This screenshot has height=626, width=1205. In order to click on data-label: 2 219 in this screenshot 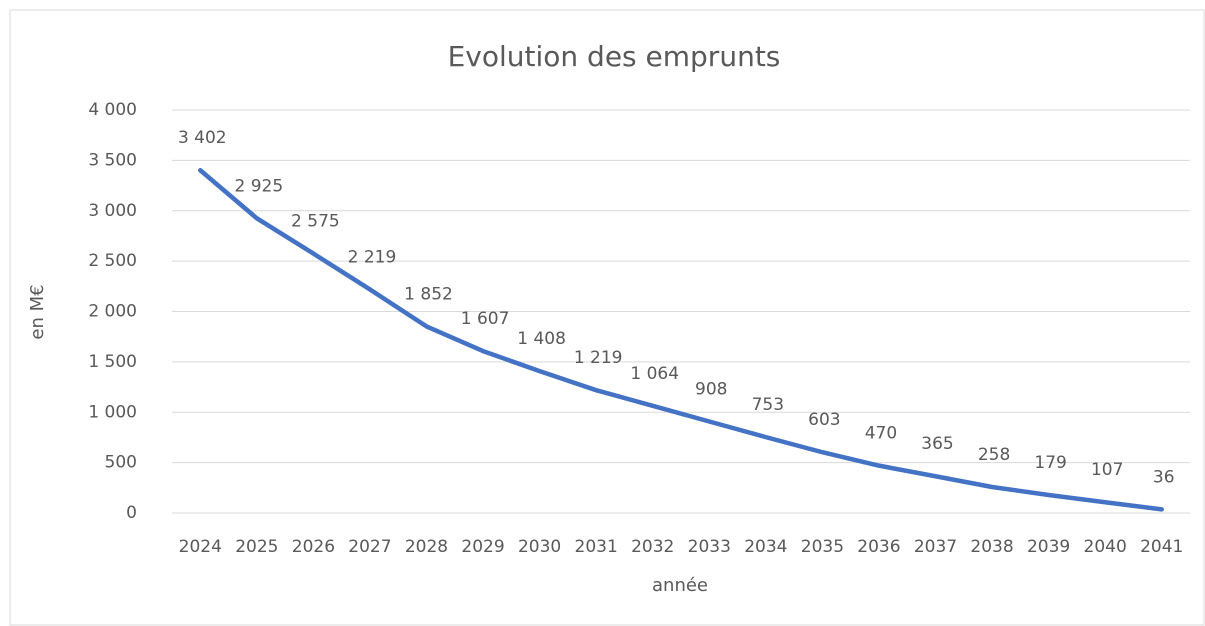, I will do `click(372, 257)`.